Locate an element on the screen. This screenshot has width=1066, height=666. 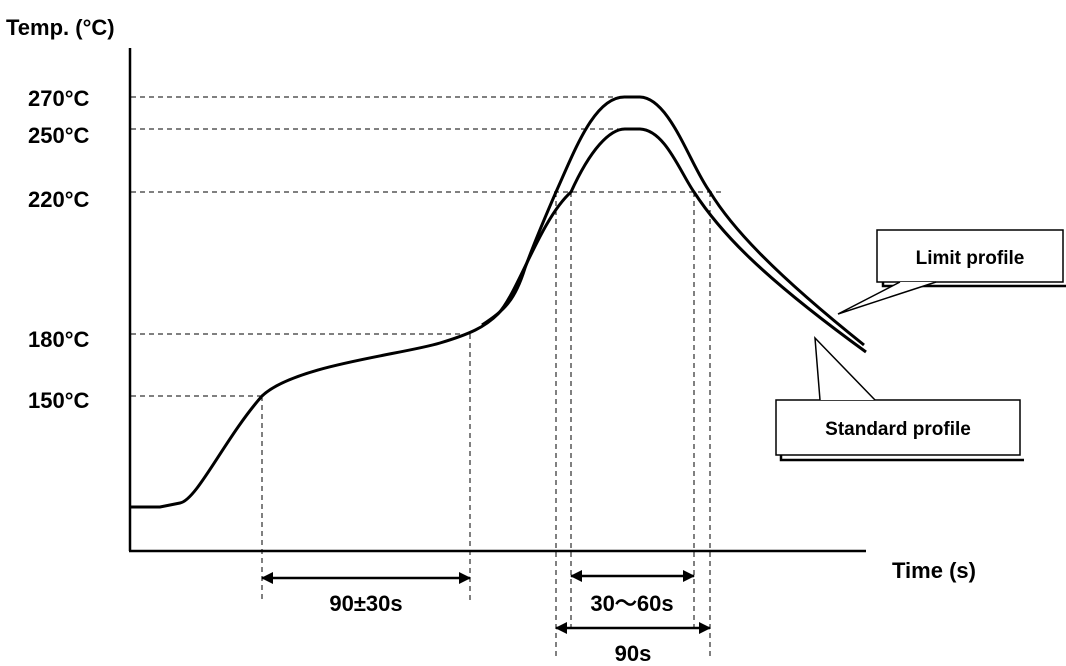
limit-callout-box is located at coordinates (970, 256).